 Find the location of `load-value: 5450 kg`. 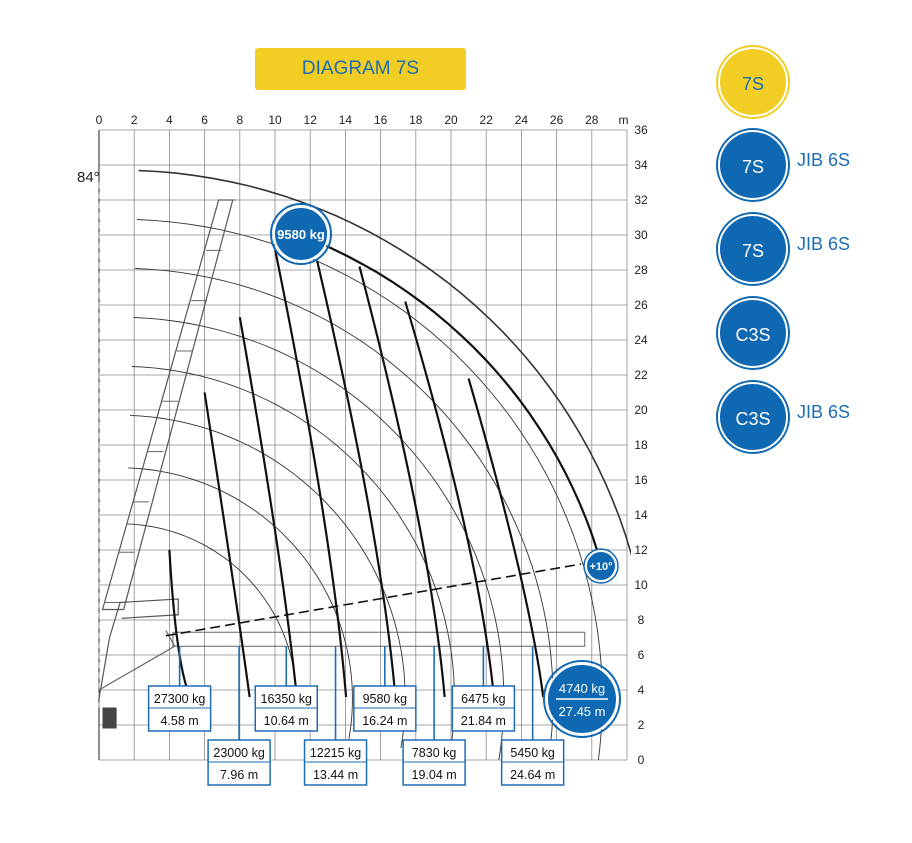

load-value: 5450 kg is located at coordinates (532, 753).